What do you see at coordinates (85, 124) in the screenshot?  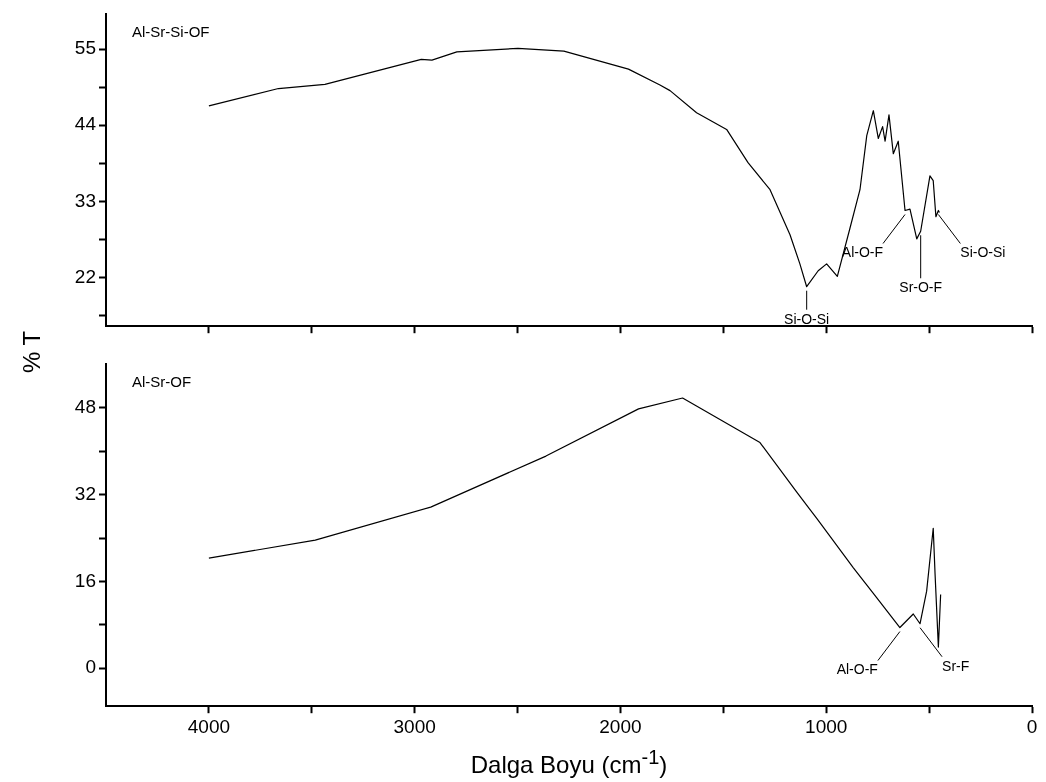 I see `y-tick-label: 44` at bounding box center [85, 124].